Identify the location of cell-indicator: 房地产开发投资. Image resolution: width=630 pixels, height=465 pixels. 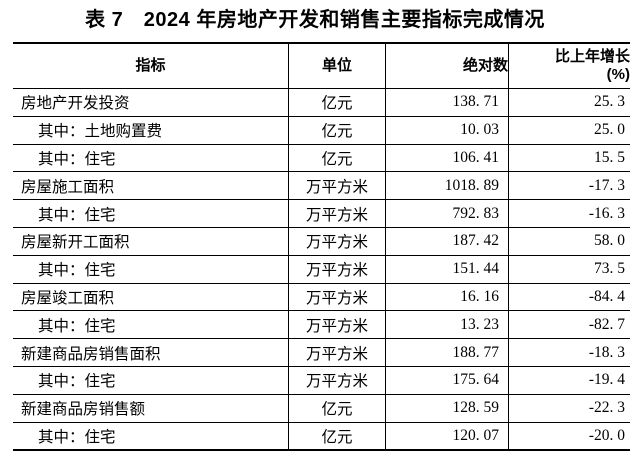
(151, 102).